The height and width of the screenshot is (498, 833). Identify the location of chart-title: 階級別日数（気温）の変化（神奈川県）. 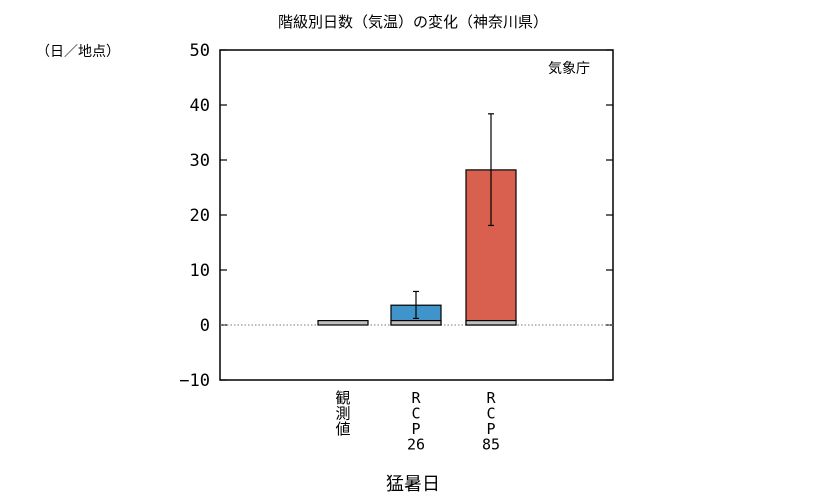
(413, 22).